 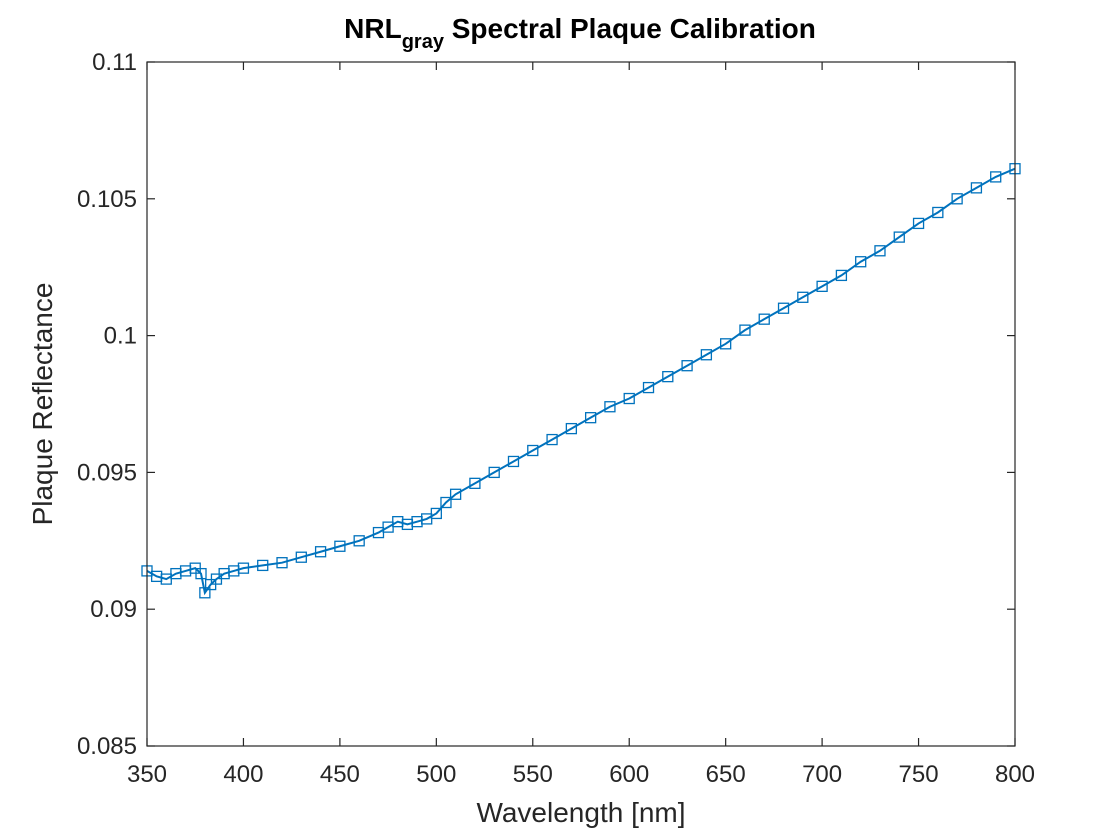 I want to click on x-tick-label: 500, so click(x=436, y=774).